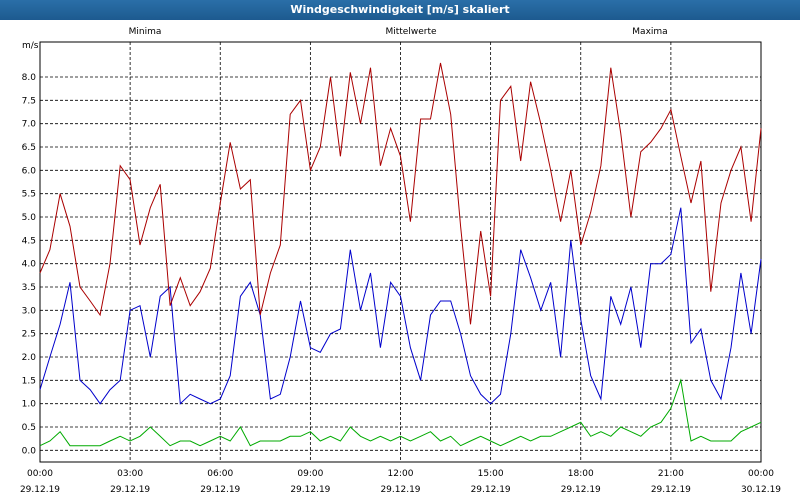 This screenshot has height=500, width=800. What do you see at coordinates (30, 46) in the screenshot?
I see `y-axis-label: m/s` at bounding box center [30, 46].